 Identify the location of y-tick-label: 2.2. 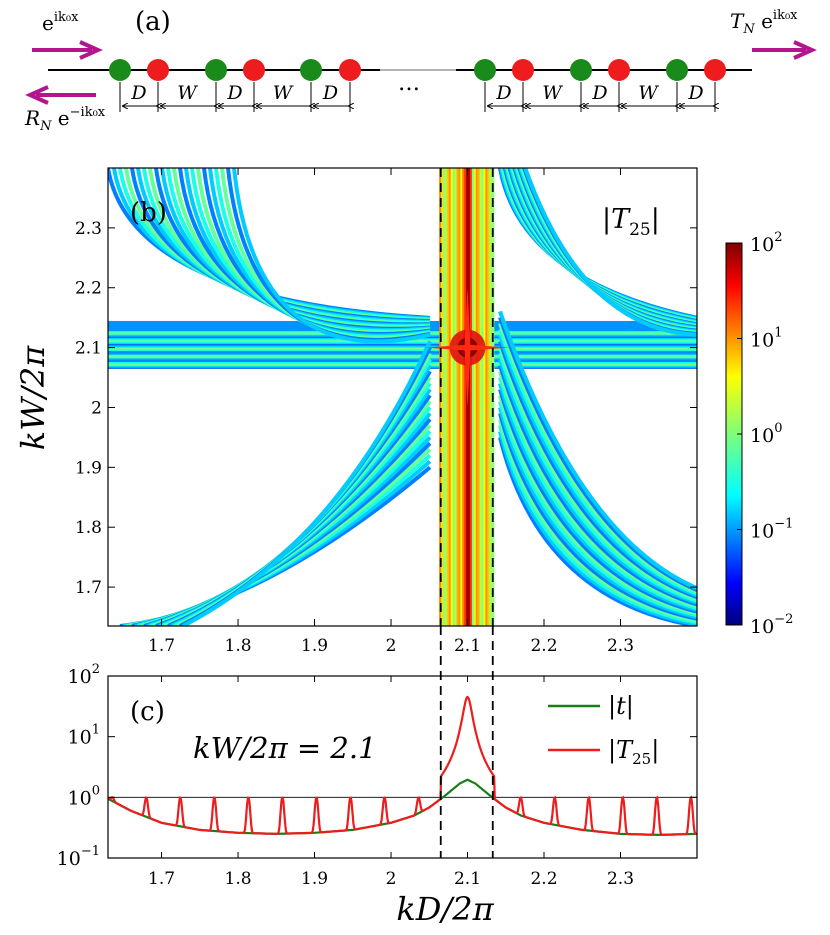
(88, 289).